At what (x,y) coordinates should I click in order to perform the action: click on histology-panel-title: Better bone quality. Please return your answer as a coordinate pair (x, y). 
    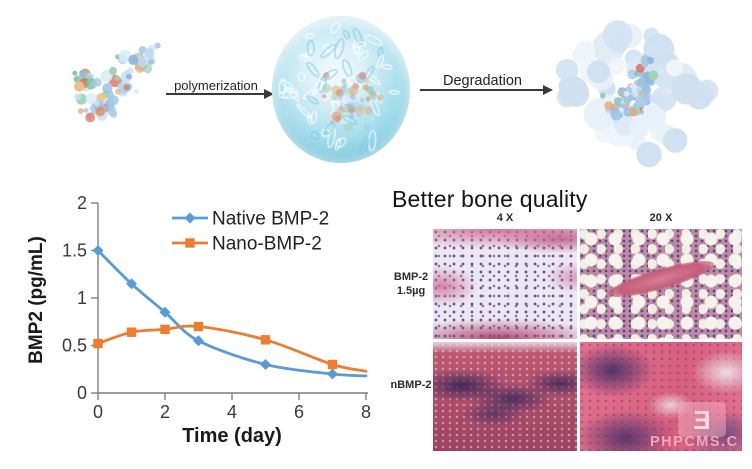
    Looking at the image, I should click on (490, 199).